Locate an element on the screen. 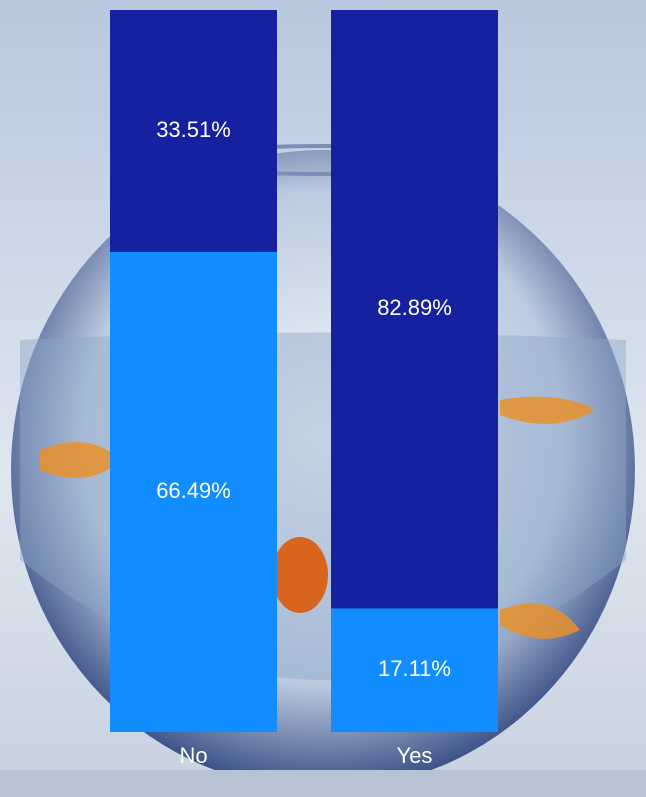 The image size is (646, 797). data-label: 17.11% is located at coordinates (414, 668).